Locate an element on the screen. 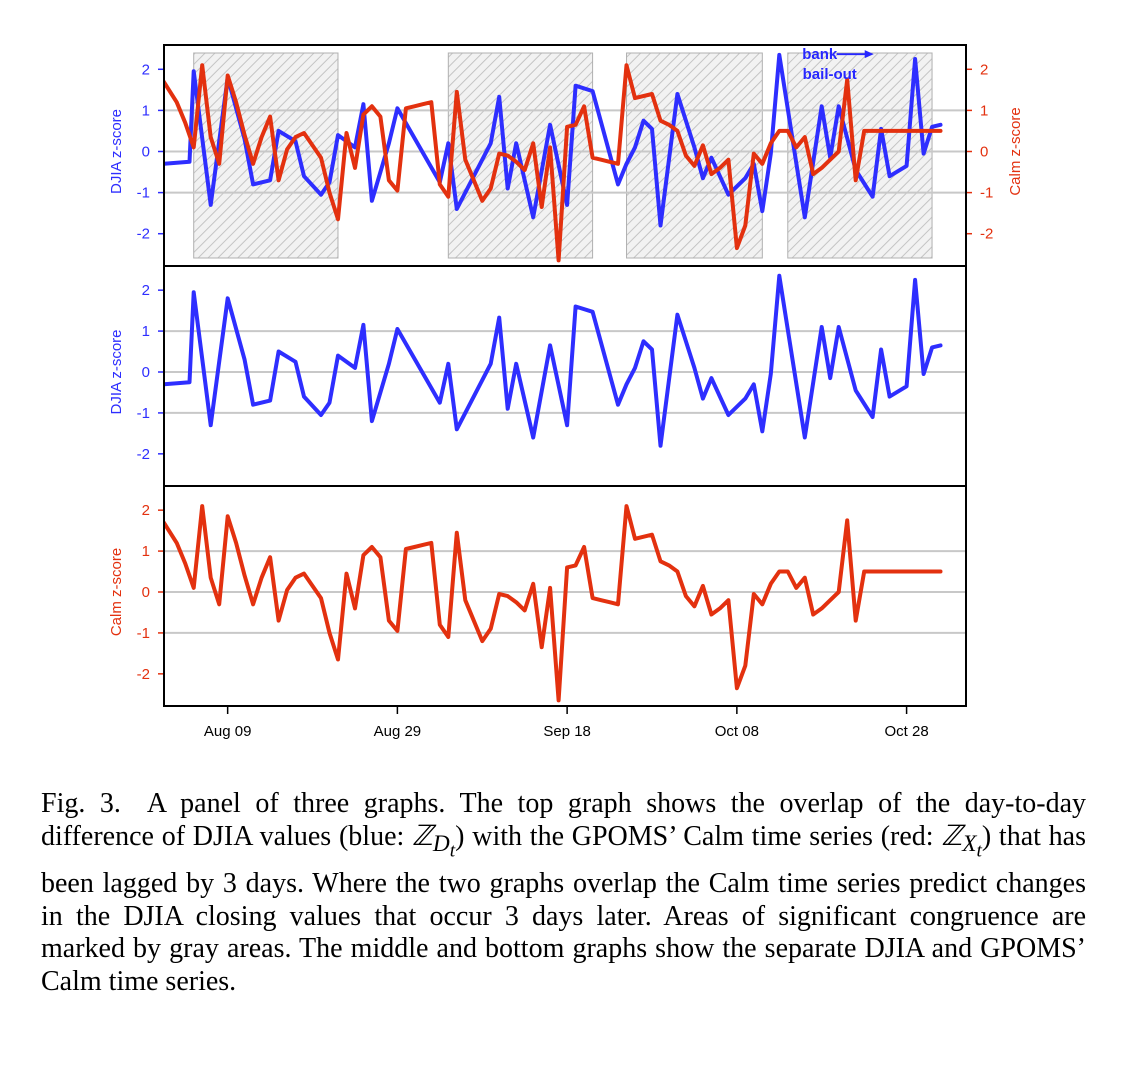 This screenshot has height=1073, width=1128. series-line-djia is located at coordinates (553, 360).